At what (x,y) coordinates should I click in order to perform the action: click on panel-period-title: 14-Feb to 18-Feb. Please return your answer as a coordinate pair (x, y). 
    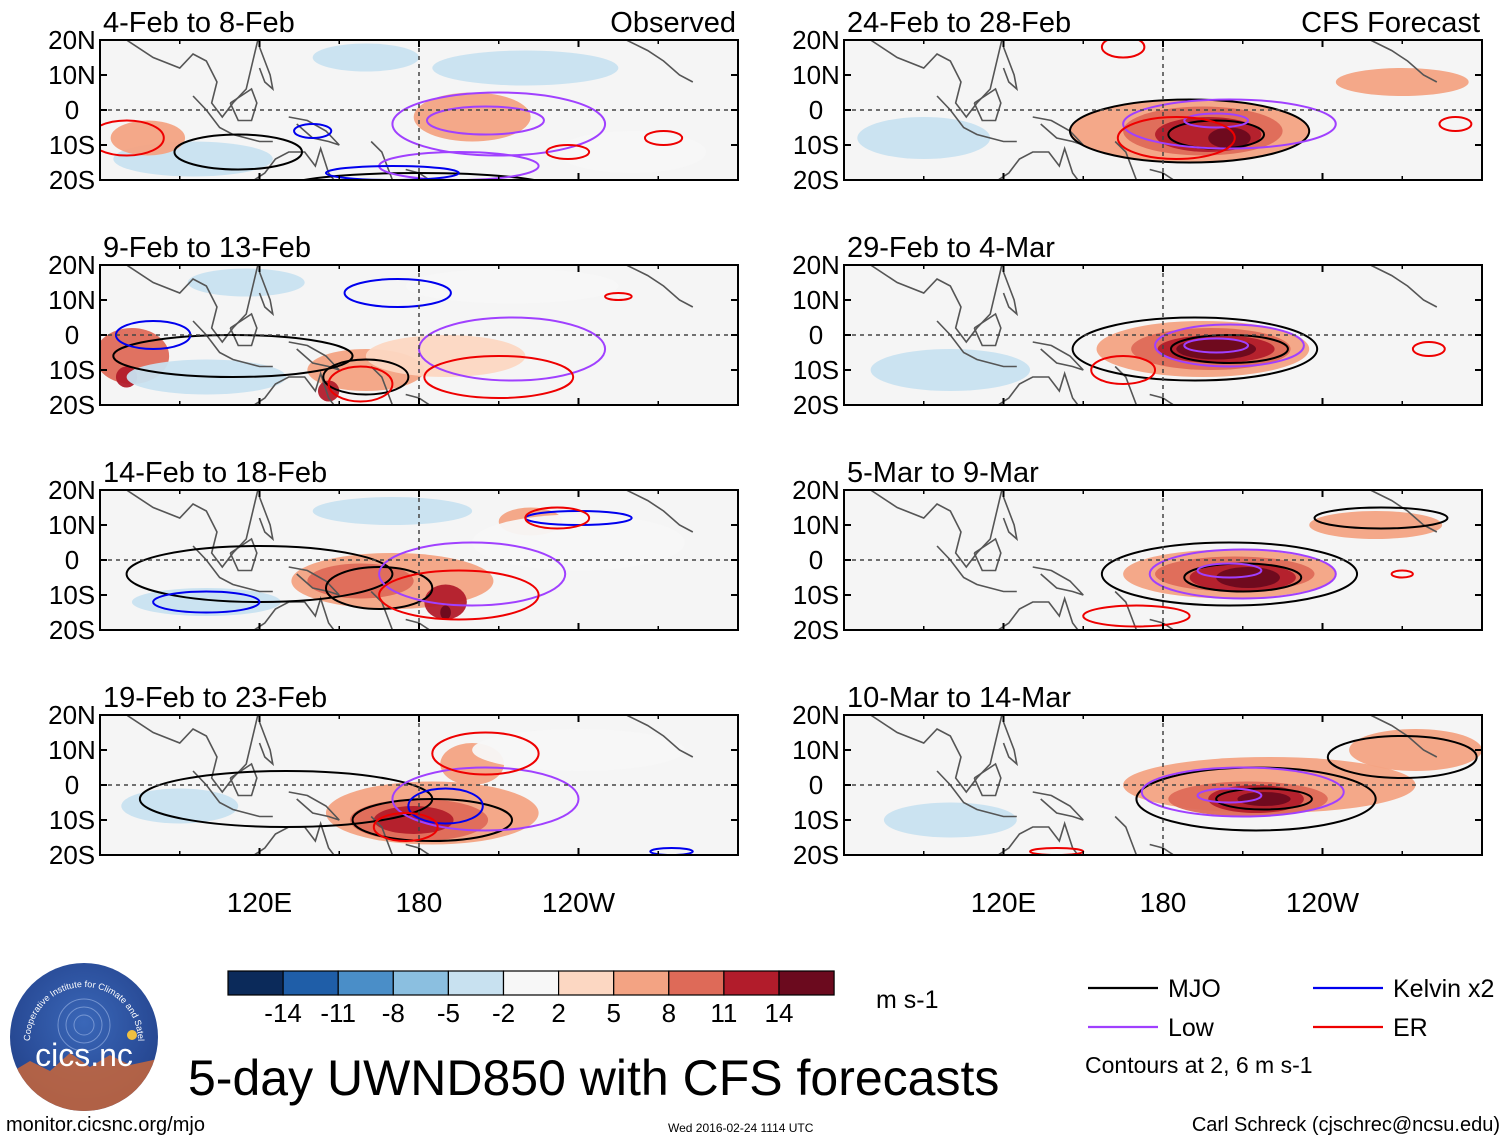
    Looking at the image, I should click on (215, 473).